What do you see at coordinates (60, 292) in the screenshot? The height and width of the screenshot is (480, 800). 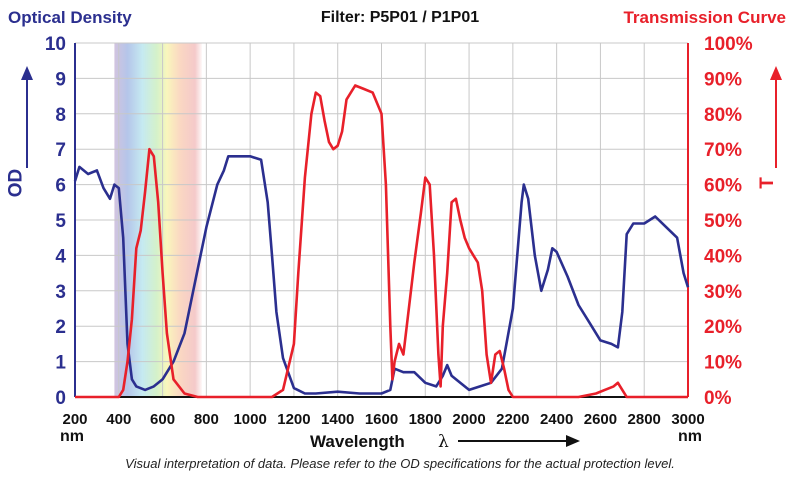 I see `od-tick-label: 3` at bounding box center [60, 292].